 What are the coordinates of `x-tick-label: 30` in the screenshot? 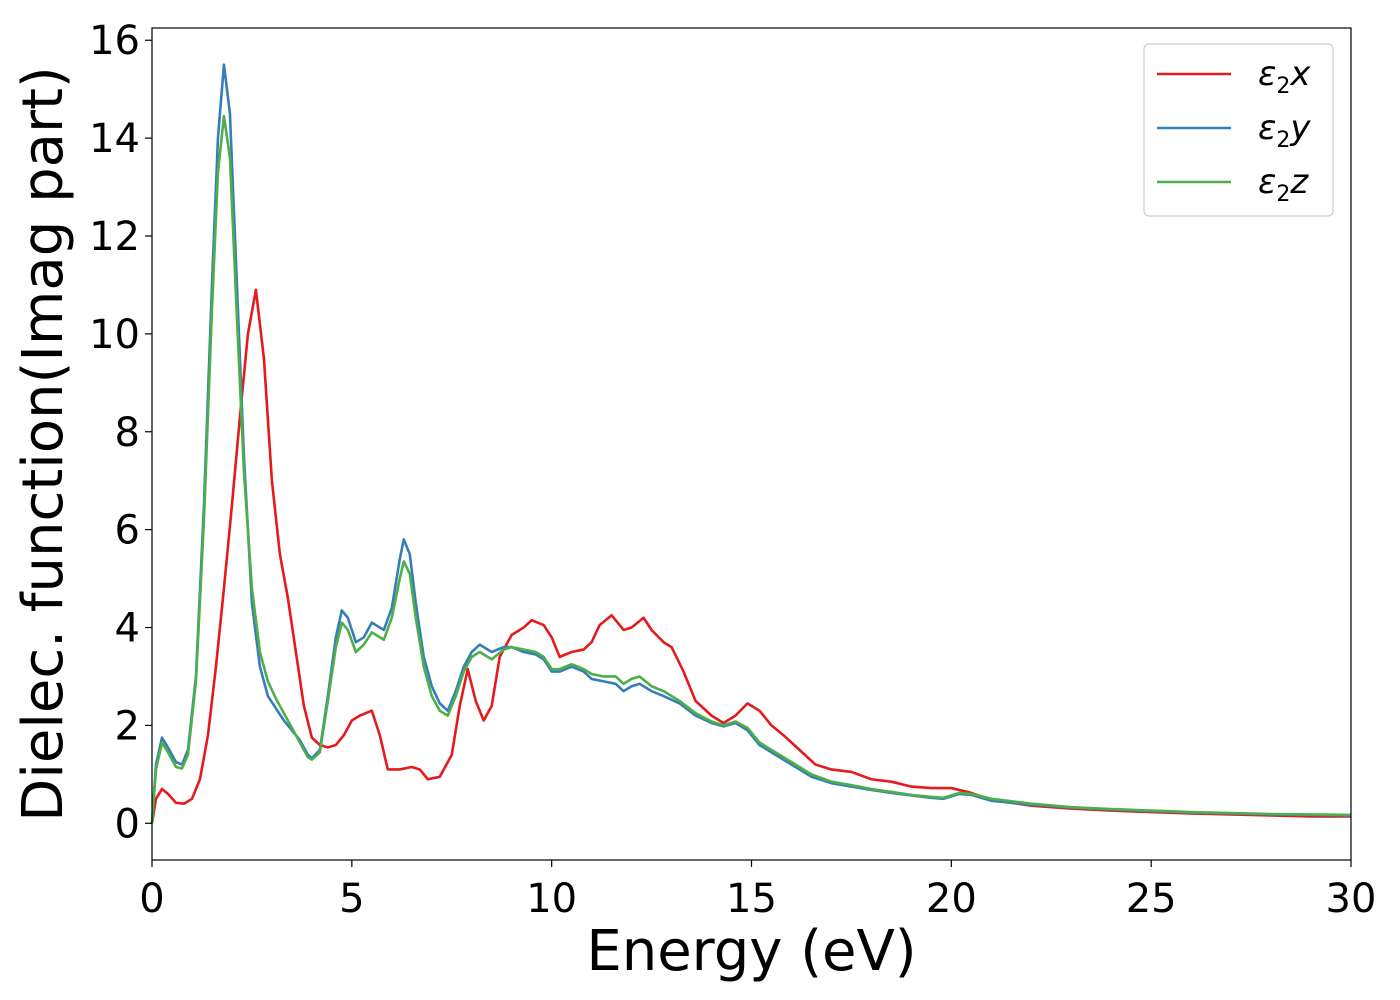 It's located at (1351, 899).